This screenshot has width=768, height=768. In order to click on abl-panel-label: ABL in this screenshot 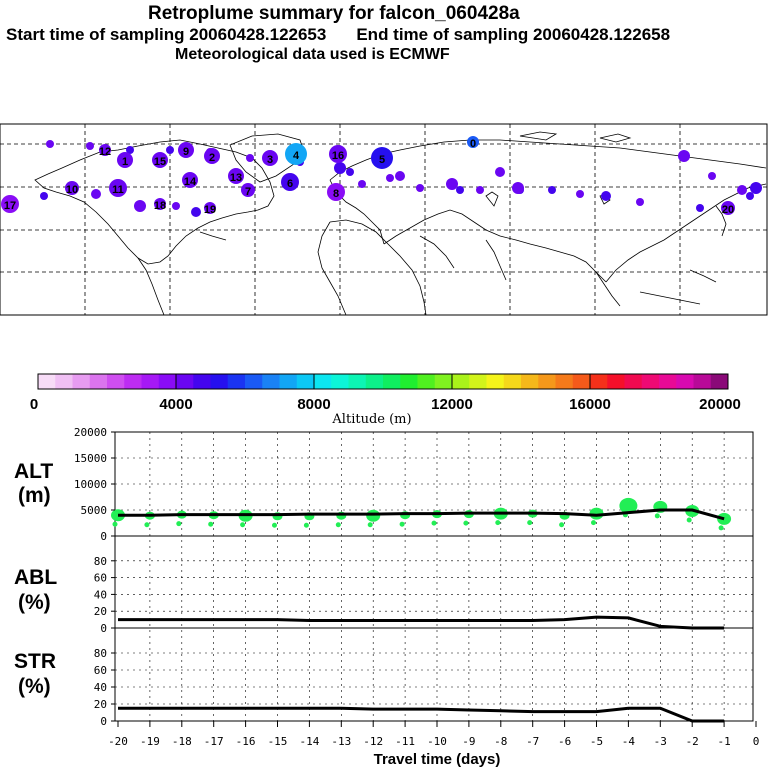, I will do `click(35, 577)`.